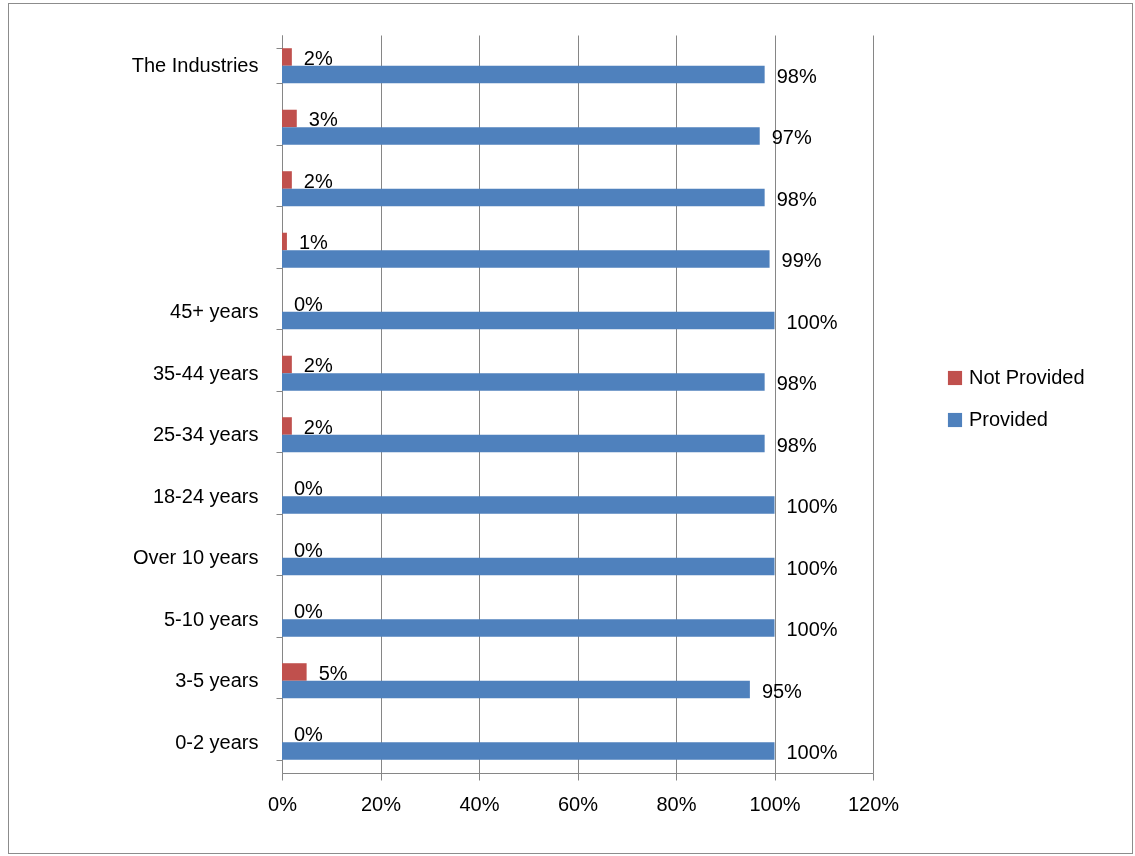  Describe the element at coordinates (323, 119) in the screenshot. I see `data-label: 3%` at that location.